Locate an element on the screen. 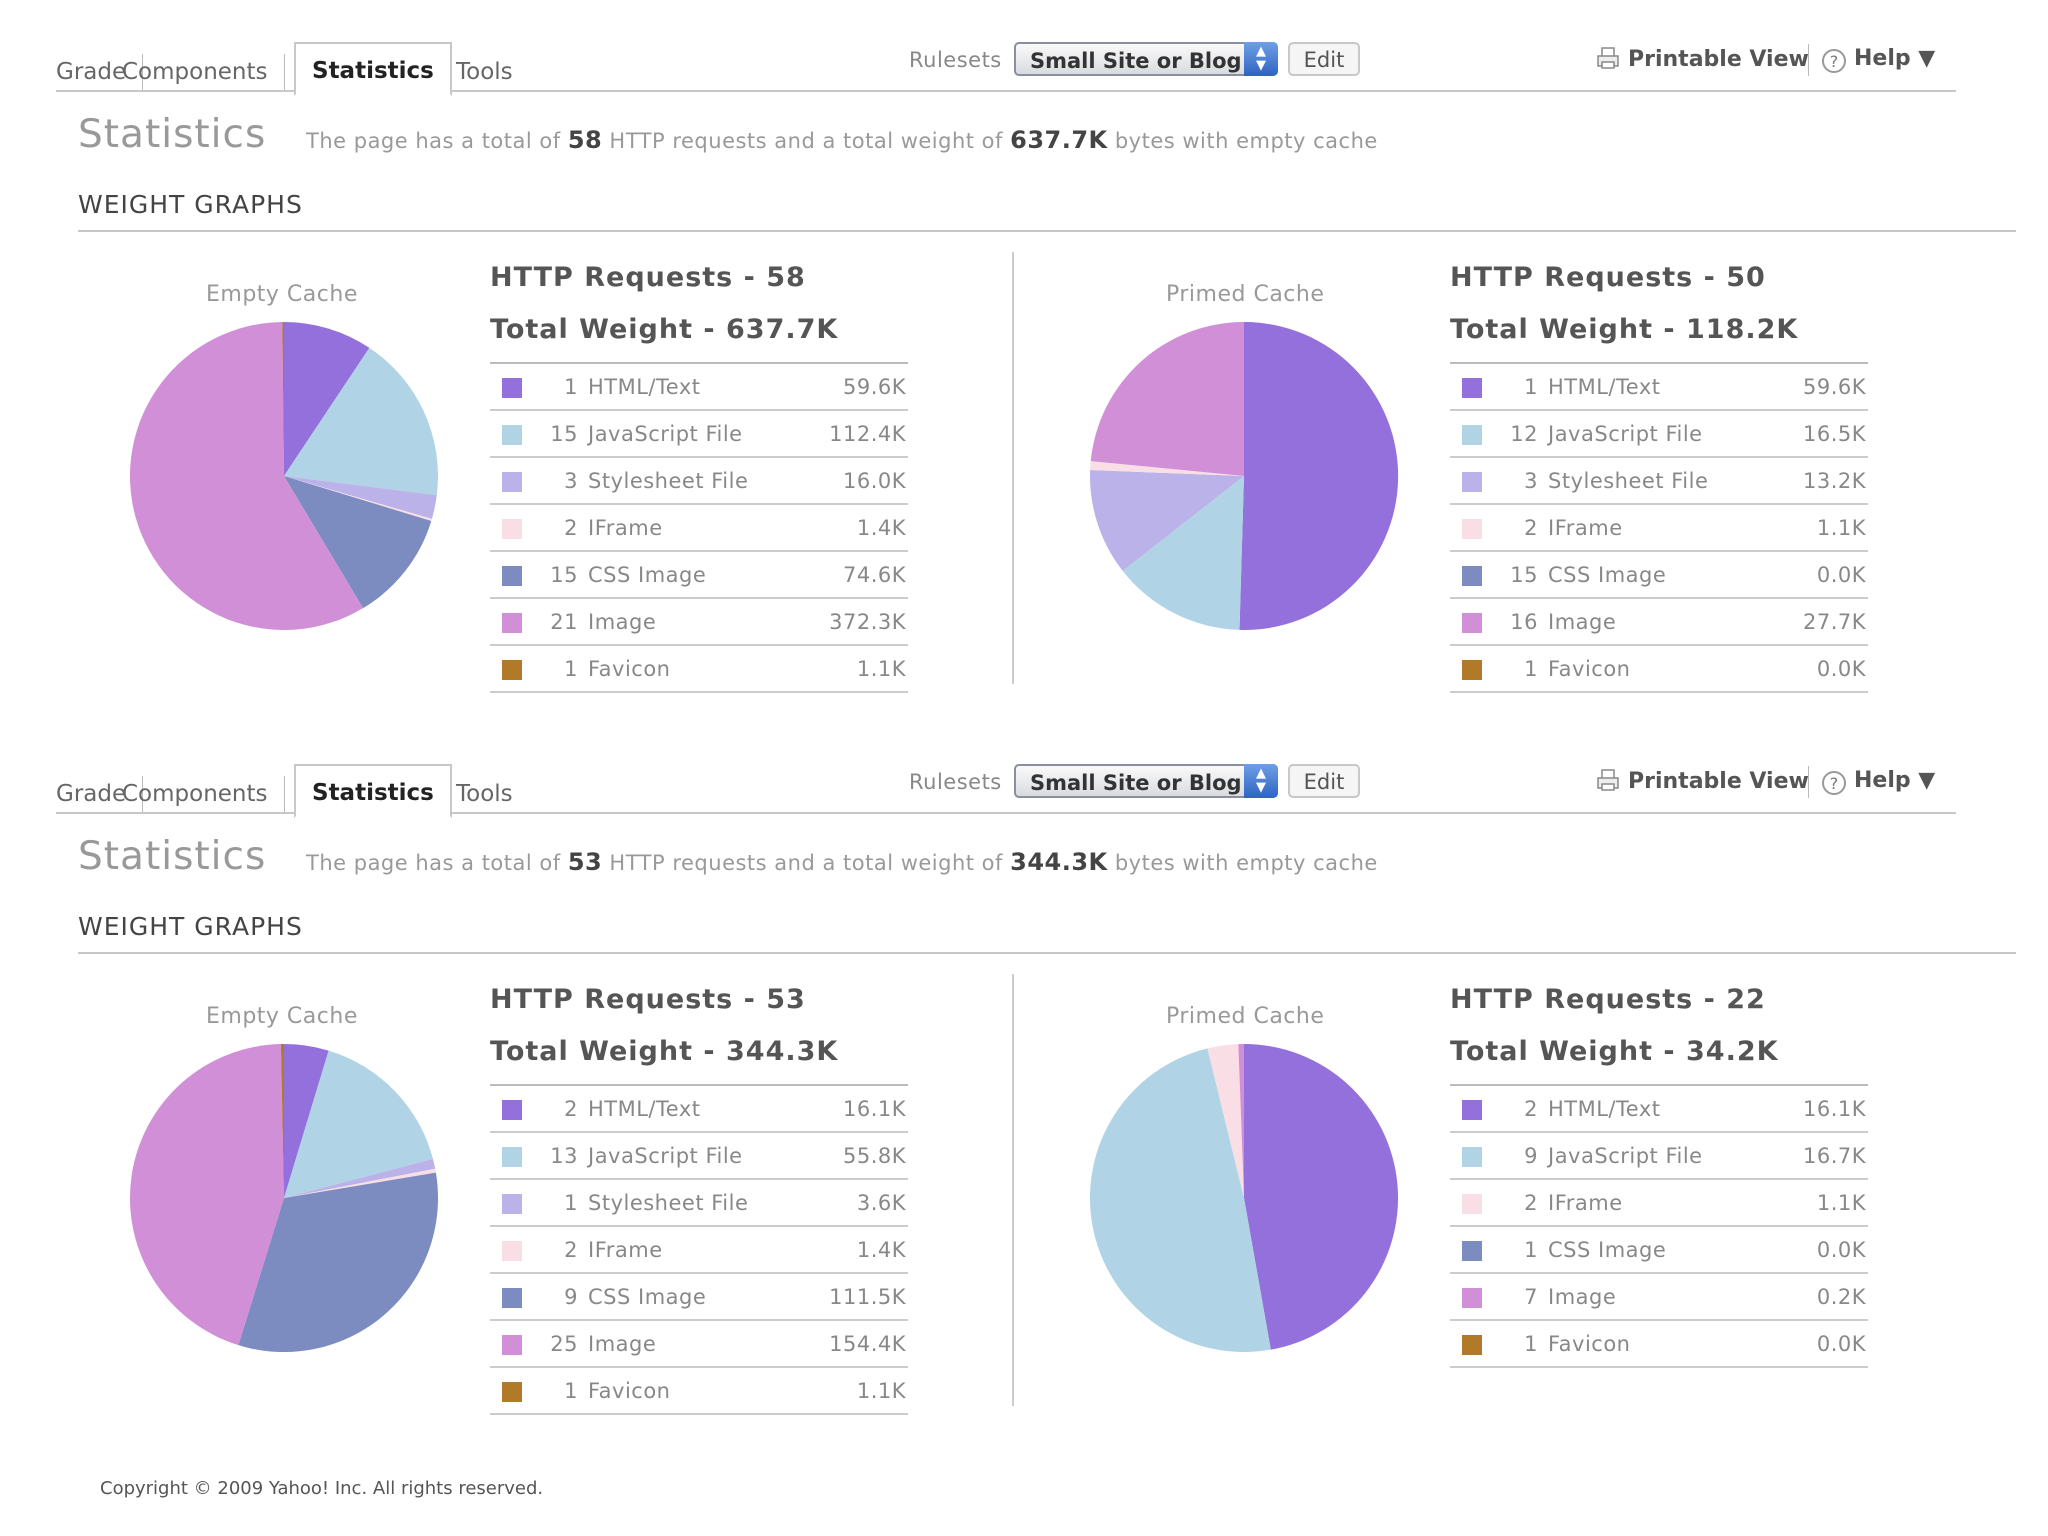 Image resolution: width=2048 pixels, height=1536 pixels. total-weight-heading: Total Weight - 637.7K is located at coordinates (664, 329).